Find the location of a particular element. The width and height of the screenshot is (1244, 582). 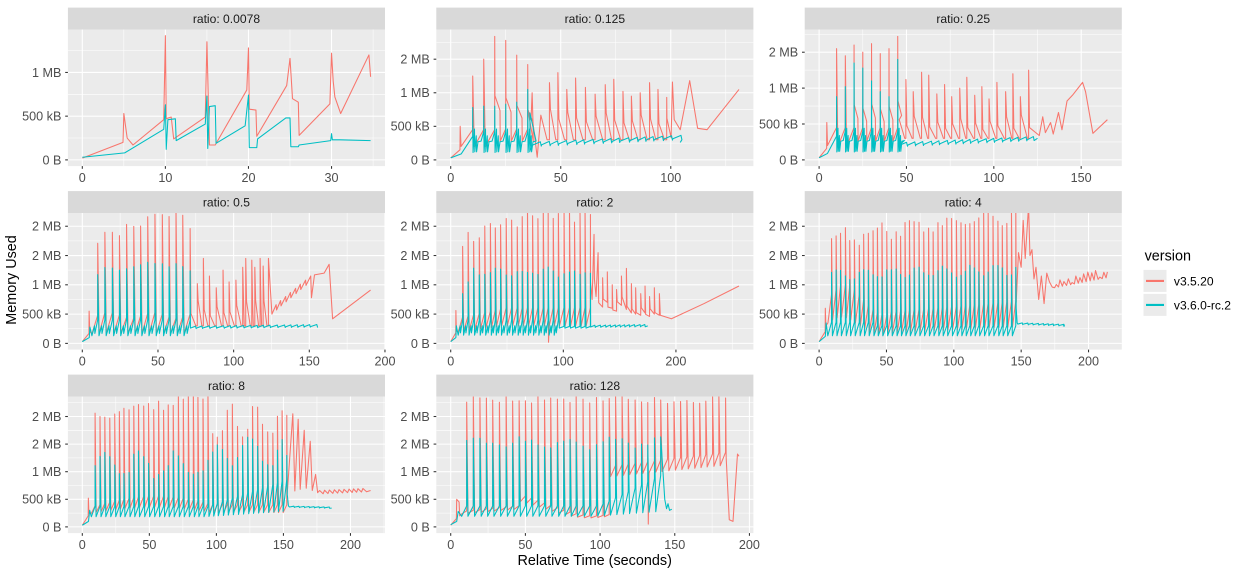

svg-text: v3.6.0-rc.2 is located at coordinates (1202, 305).